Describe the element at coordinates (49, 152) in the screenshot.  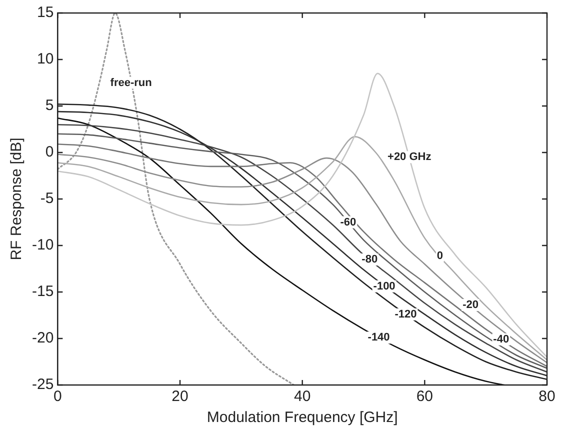
I see `y-tick-label: 0` at that location.